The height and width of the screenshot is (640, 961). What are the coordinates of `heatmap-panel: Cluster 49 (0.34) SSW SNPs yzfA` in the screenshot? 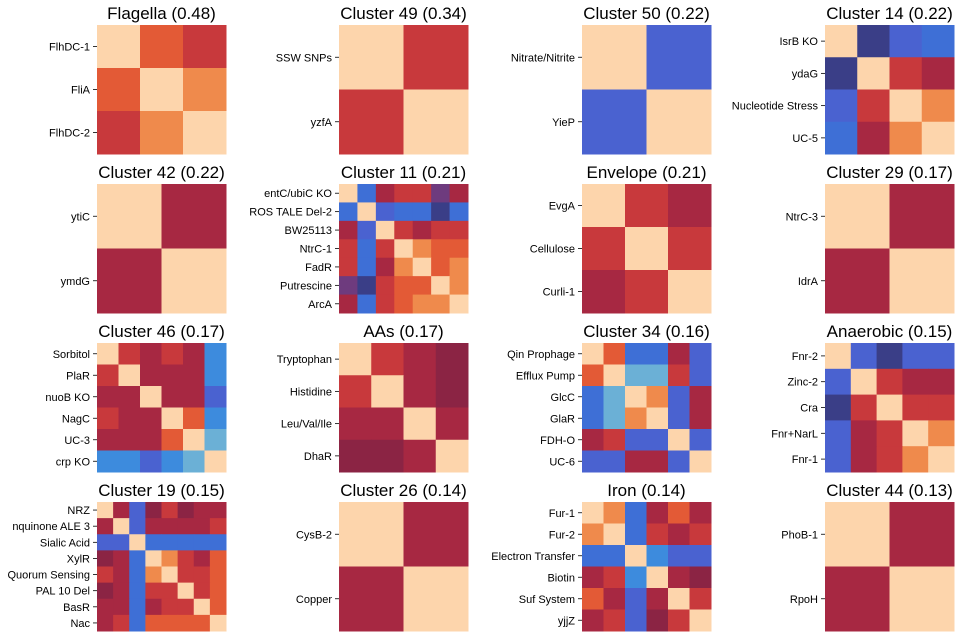 It's located at (372, 79).